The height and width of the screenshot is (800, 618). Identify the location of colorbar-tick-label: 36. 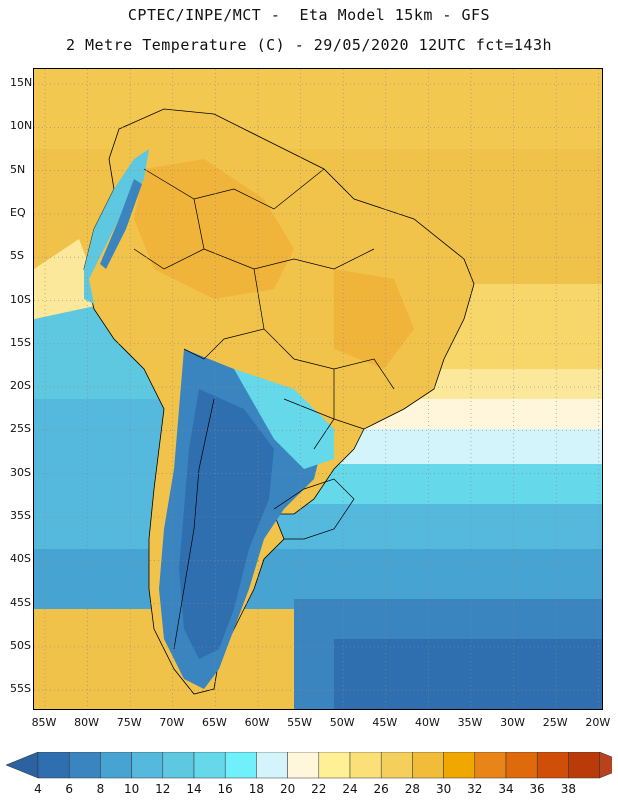
(537, 789).